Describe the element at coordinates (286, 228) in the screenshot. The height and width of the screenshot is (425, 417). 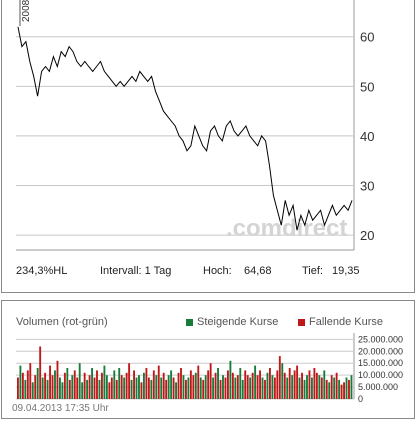
I see `watermark-text: .comdirect` at that location.